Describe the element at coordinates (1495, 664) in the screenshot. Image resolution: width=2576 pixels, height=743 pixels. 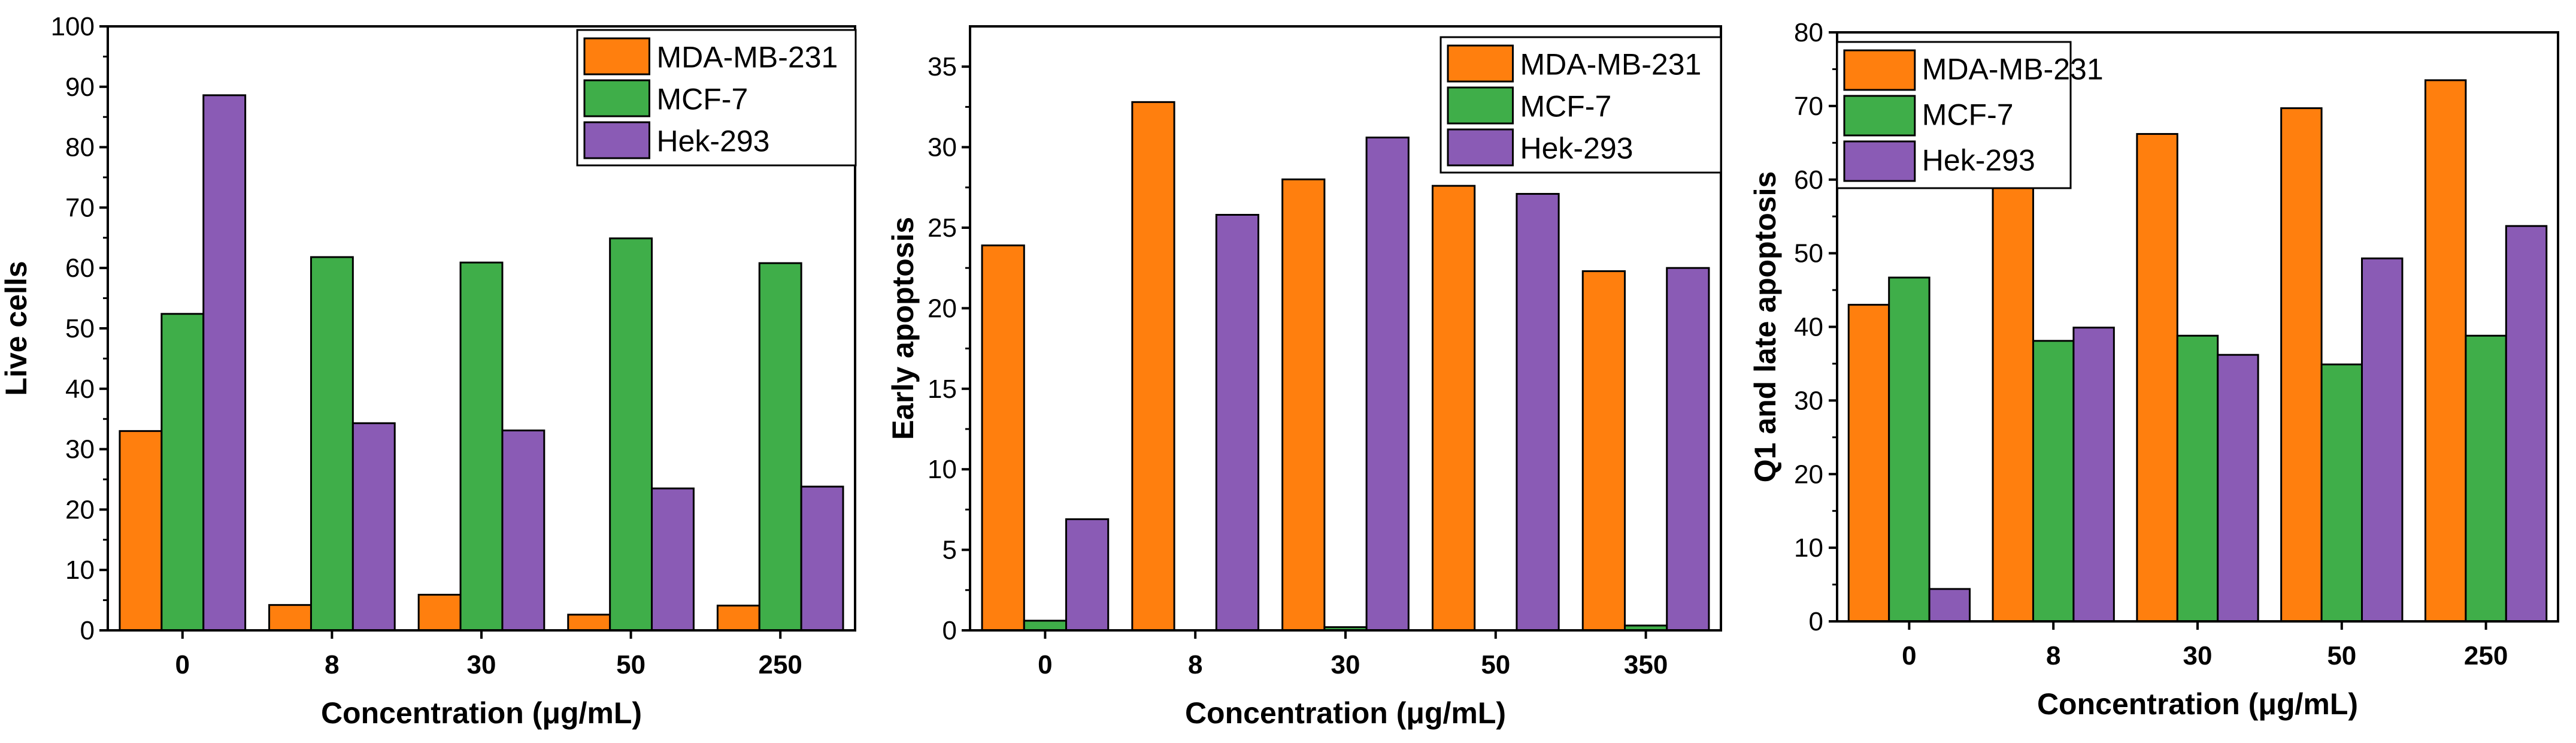
I see `x-tick-label: 50` at that location.